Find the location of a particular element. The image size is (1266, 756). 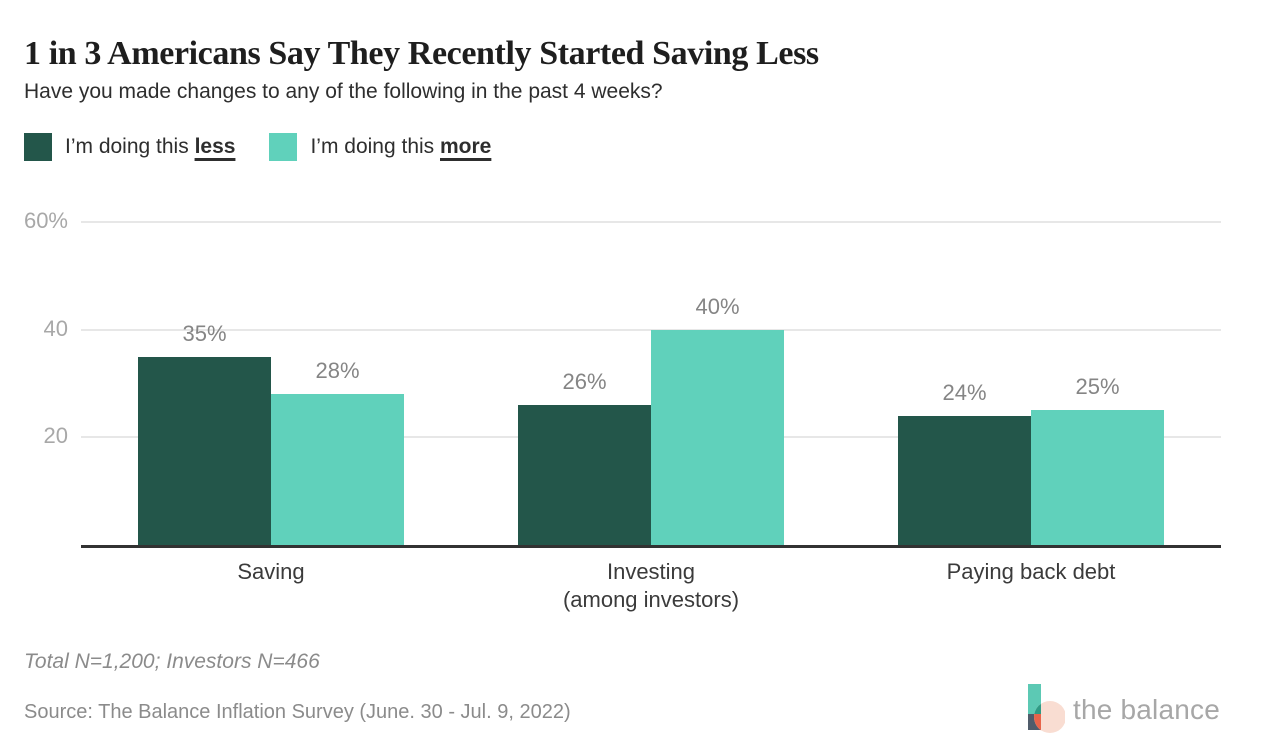

legend-item-less: I’m doing this less is located at coordinates (129, 147).